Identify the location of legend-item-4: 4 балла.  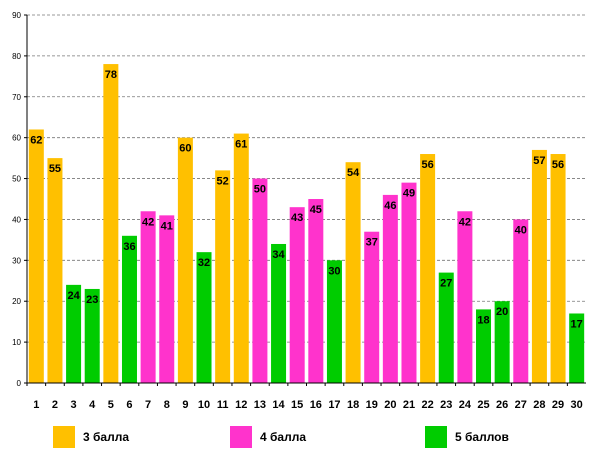
(268, 437).